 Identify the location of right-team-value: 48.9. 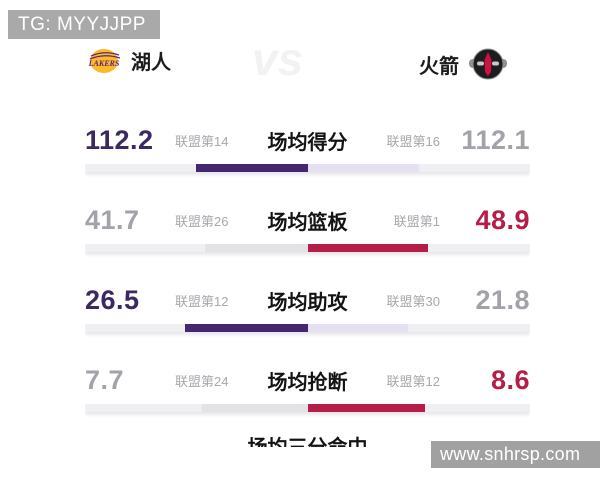
(502, 219).